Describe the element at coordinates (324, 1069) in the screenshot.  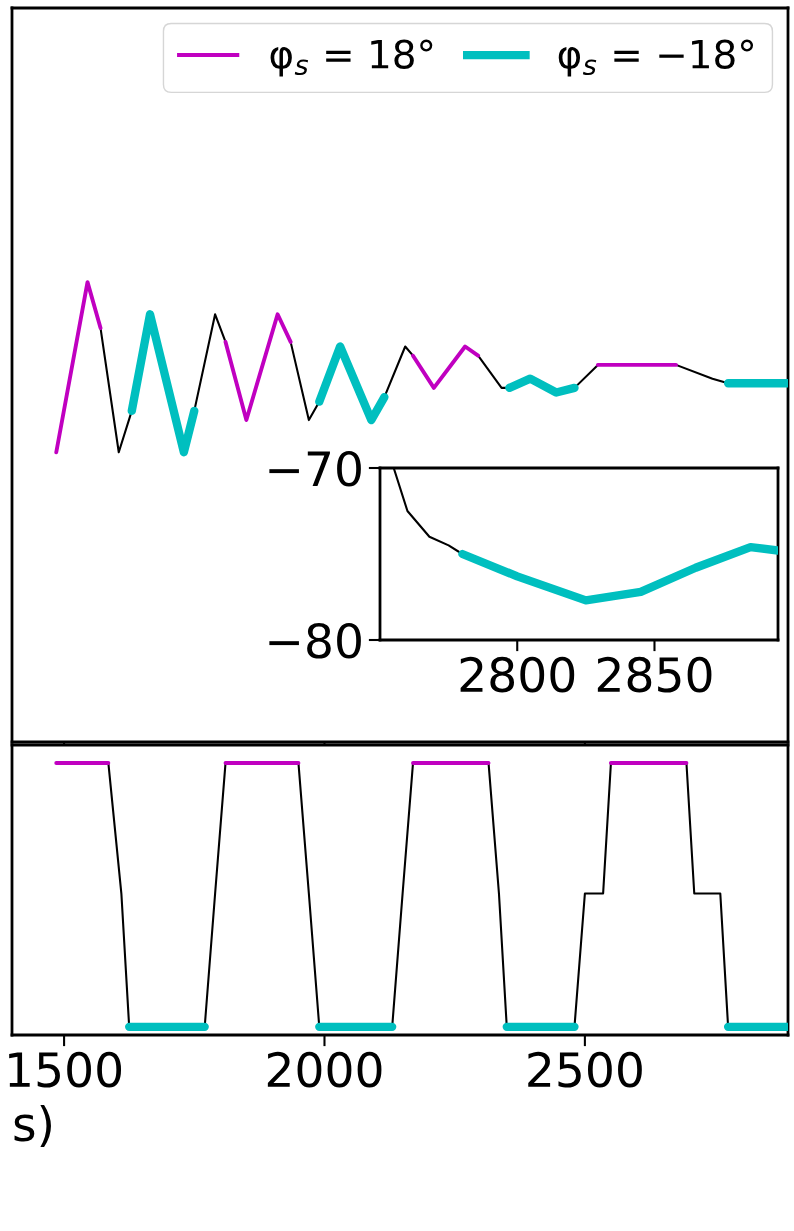
I see `x-tick-label: 2000` at that location.